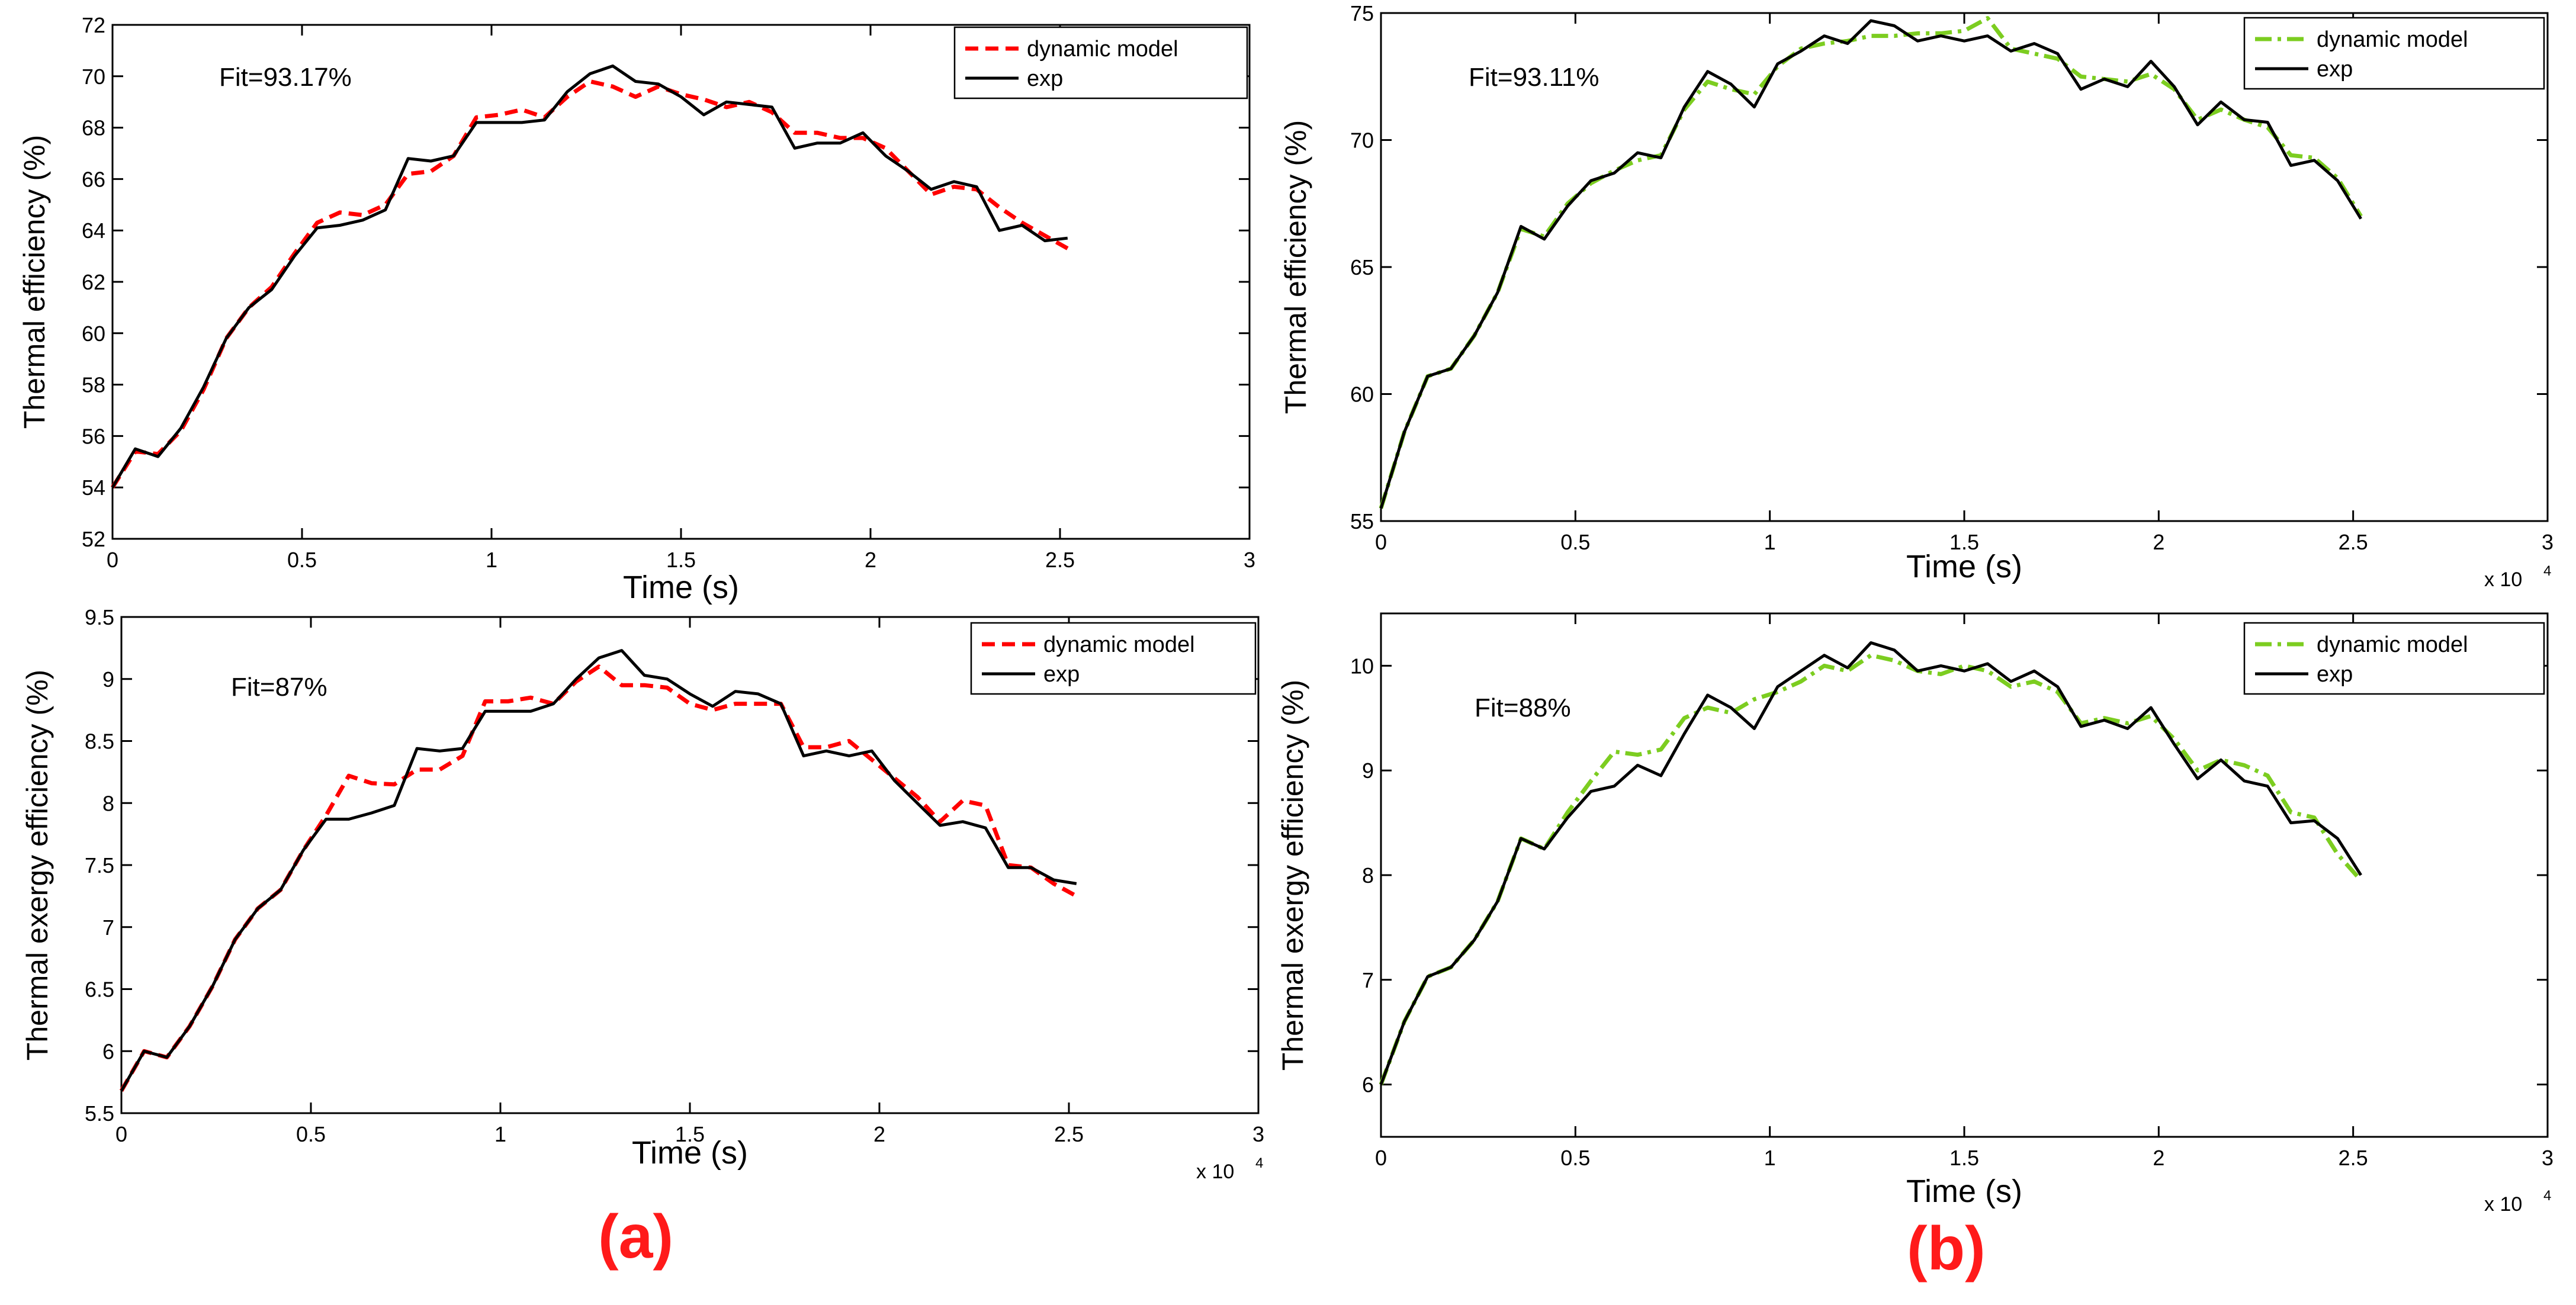 The height and width of the screenshot is (1305, 2576). I want to click on panel-label-a: (a), so click(636, 1237).